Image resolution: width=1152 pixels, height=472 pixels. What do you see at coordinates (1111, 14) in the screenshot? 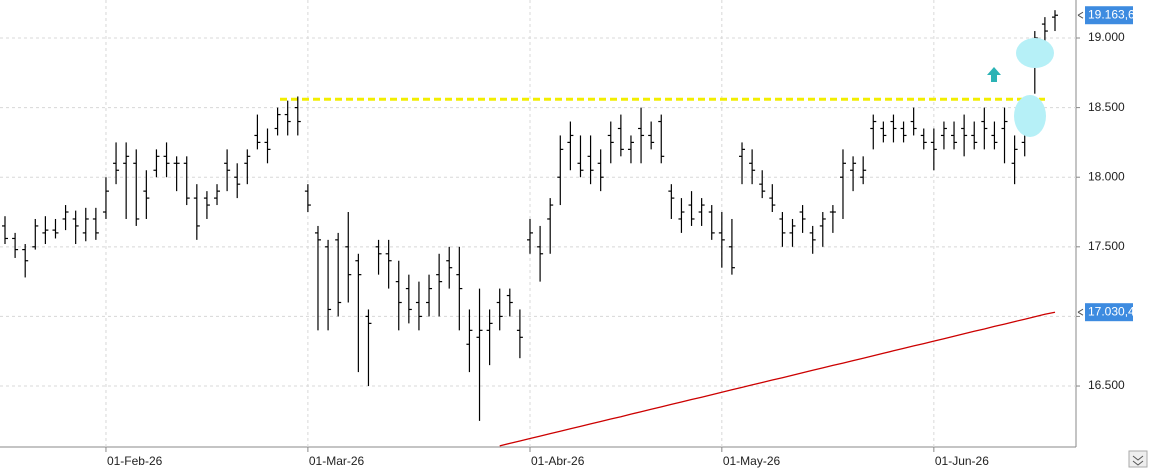
I see `price-tag-label: 19.163,6` at bounding box center [1111, 14].